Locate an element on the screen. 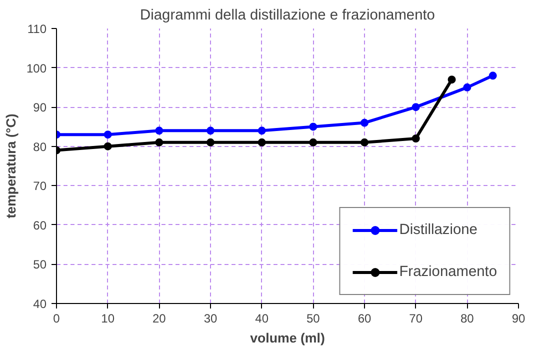 This screenshot has height=348, width=540. x-tick-label: 30 is located at coordinates (211, 319).